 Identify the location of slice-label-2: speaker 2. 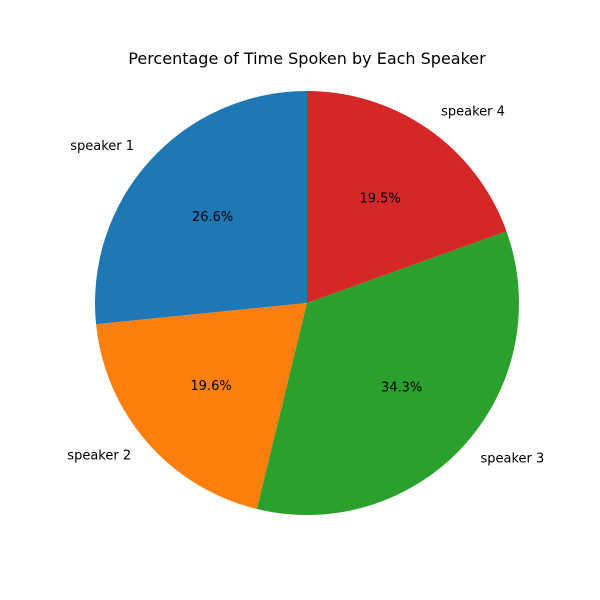
(99, 456).